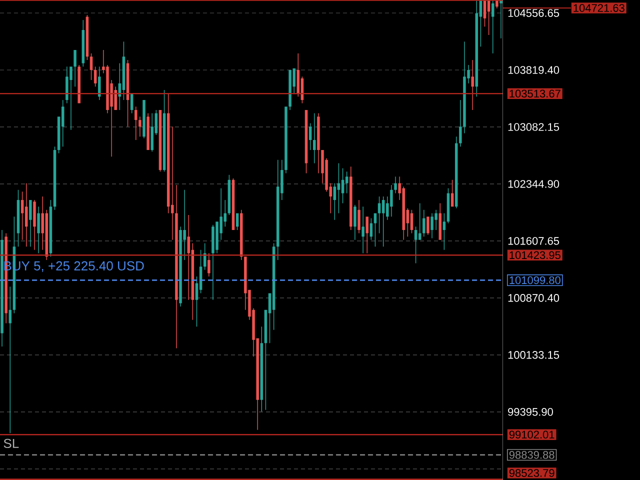  Describe the element at coordinates (599, 8) in the screenshot. I see `ref-line-label: 104721.63` at that location.